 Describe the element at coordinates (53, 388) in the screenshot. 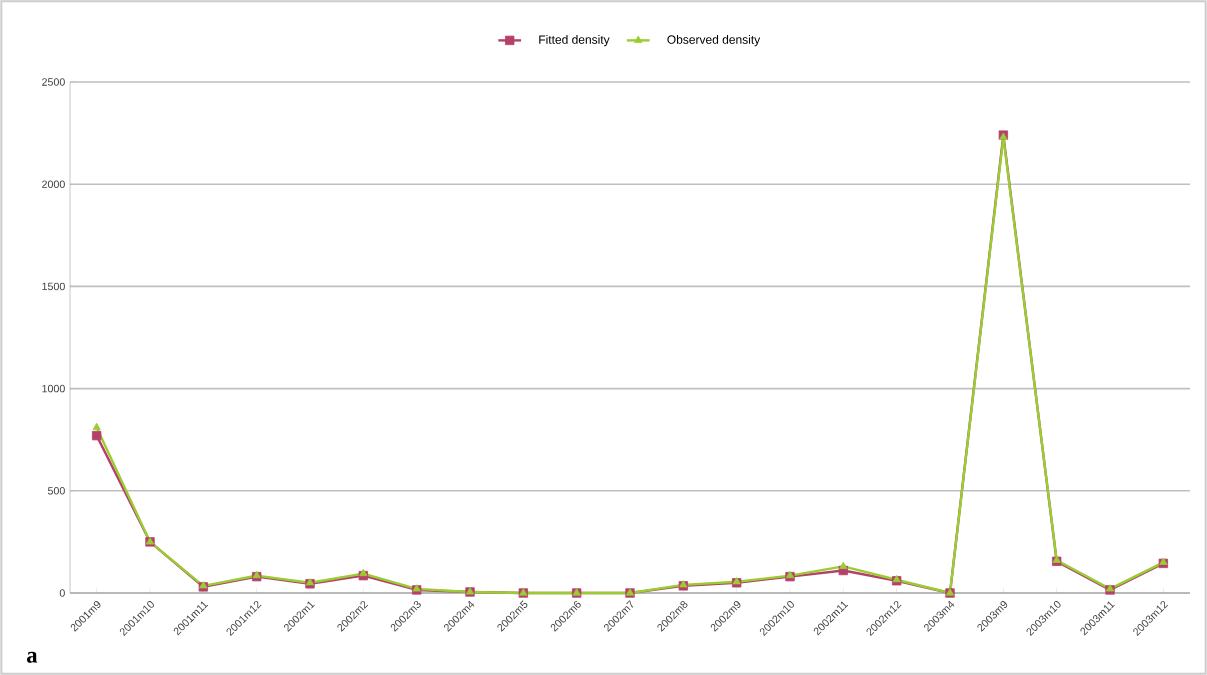

I see `y-tick-label: 1000` at that location.